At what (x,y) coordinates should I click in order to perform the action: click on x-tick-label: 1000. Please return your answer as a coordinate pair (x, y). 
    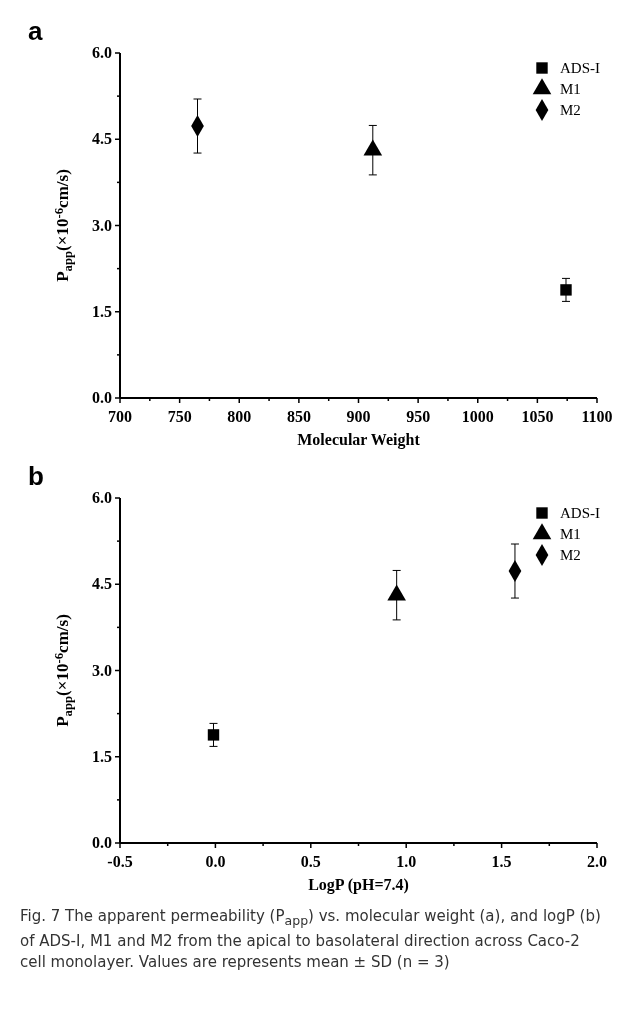
    Looking at the image, I should click on (477, 416).